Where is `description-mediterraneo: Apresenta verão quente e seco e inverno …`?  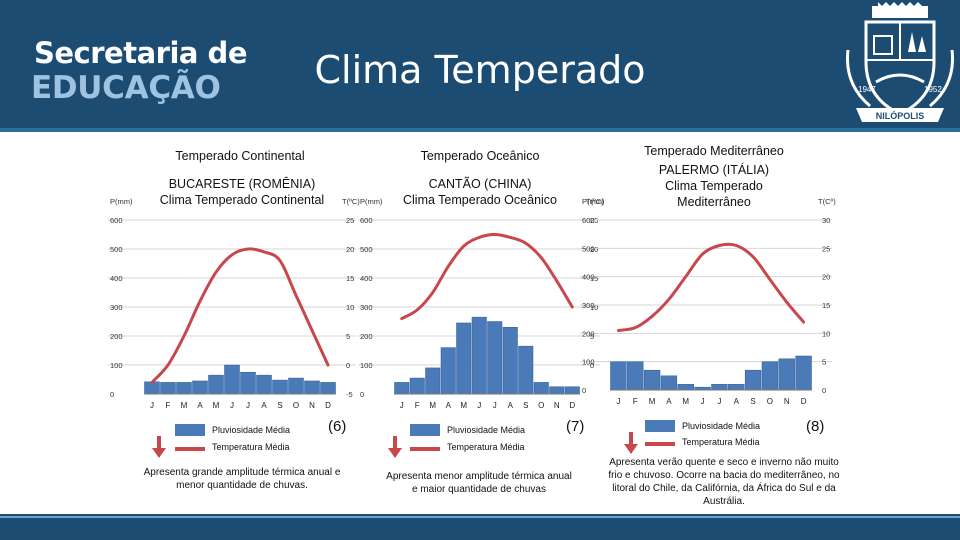
description-mediterraneo: Apresenta verão quente e seco e inverno … is located at coordinates (724, 482).